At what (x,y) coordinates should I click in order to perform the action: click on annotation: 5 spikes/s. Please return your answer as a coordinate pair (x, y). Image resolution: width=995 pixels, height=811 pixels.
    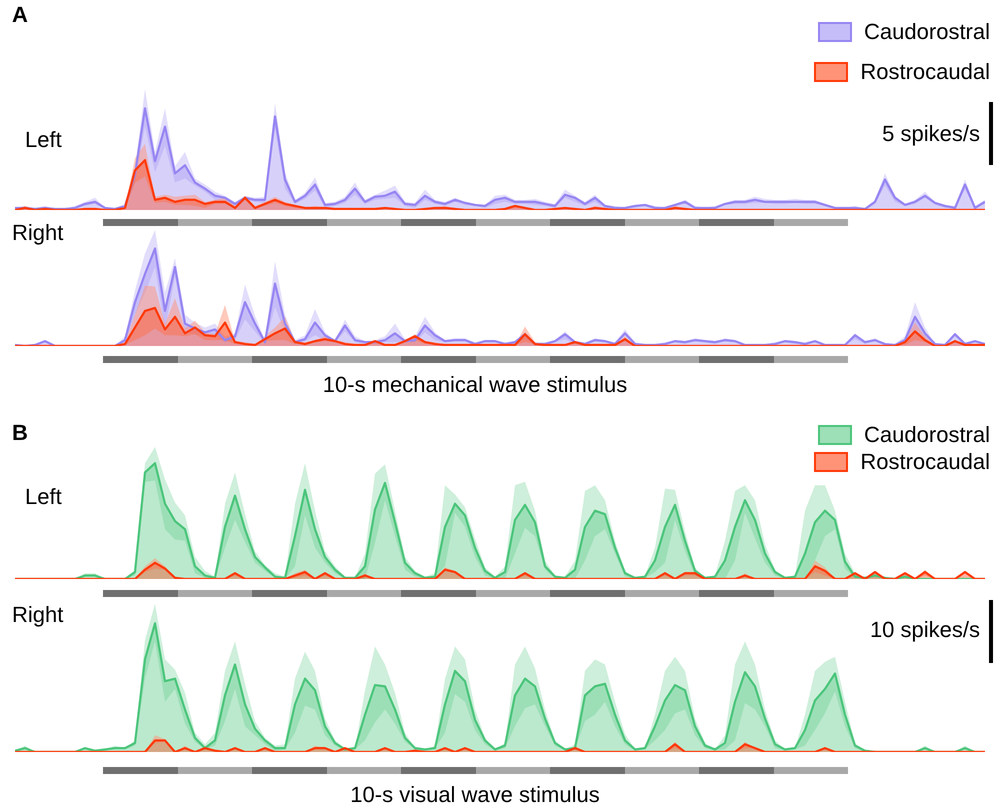
    Looking at the image, I should click on (931, 134).